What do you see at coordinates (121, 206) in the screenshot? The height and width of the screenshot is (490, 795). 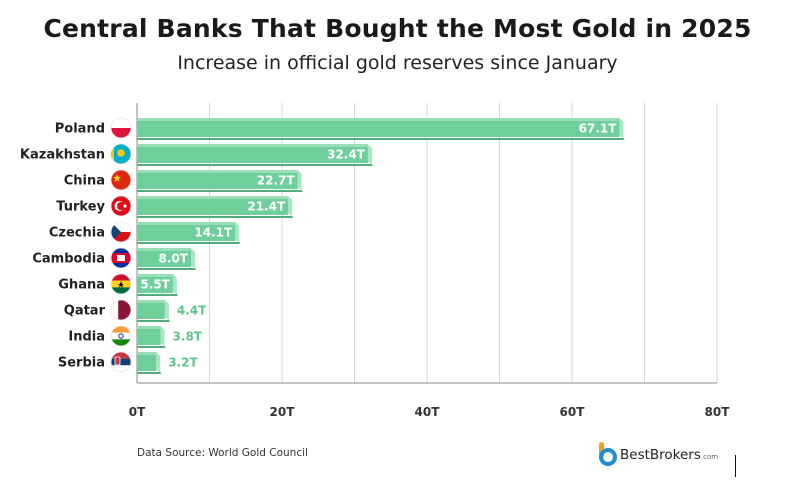 I see `turkey-flag` at bounding box center [121, 206].